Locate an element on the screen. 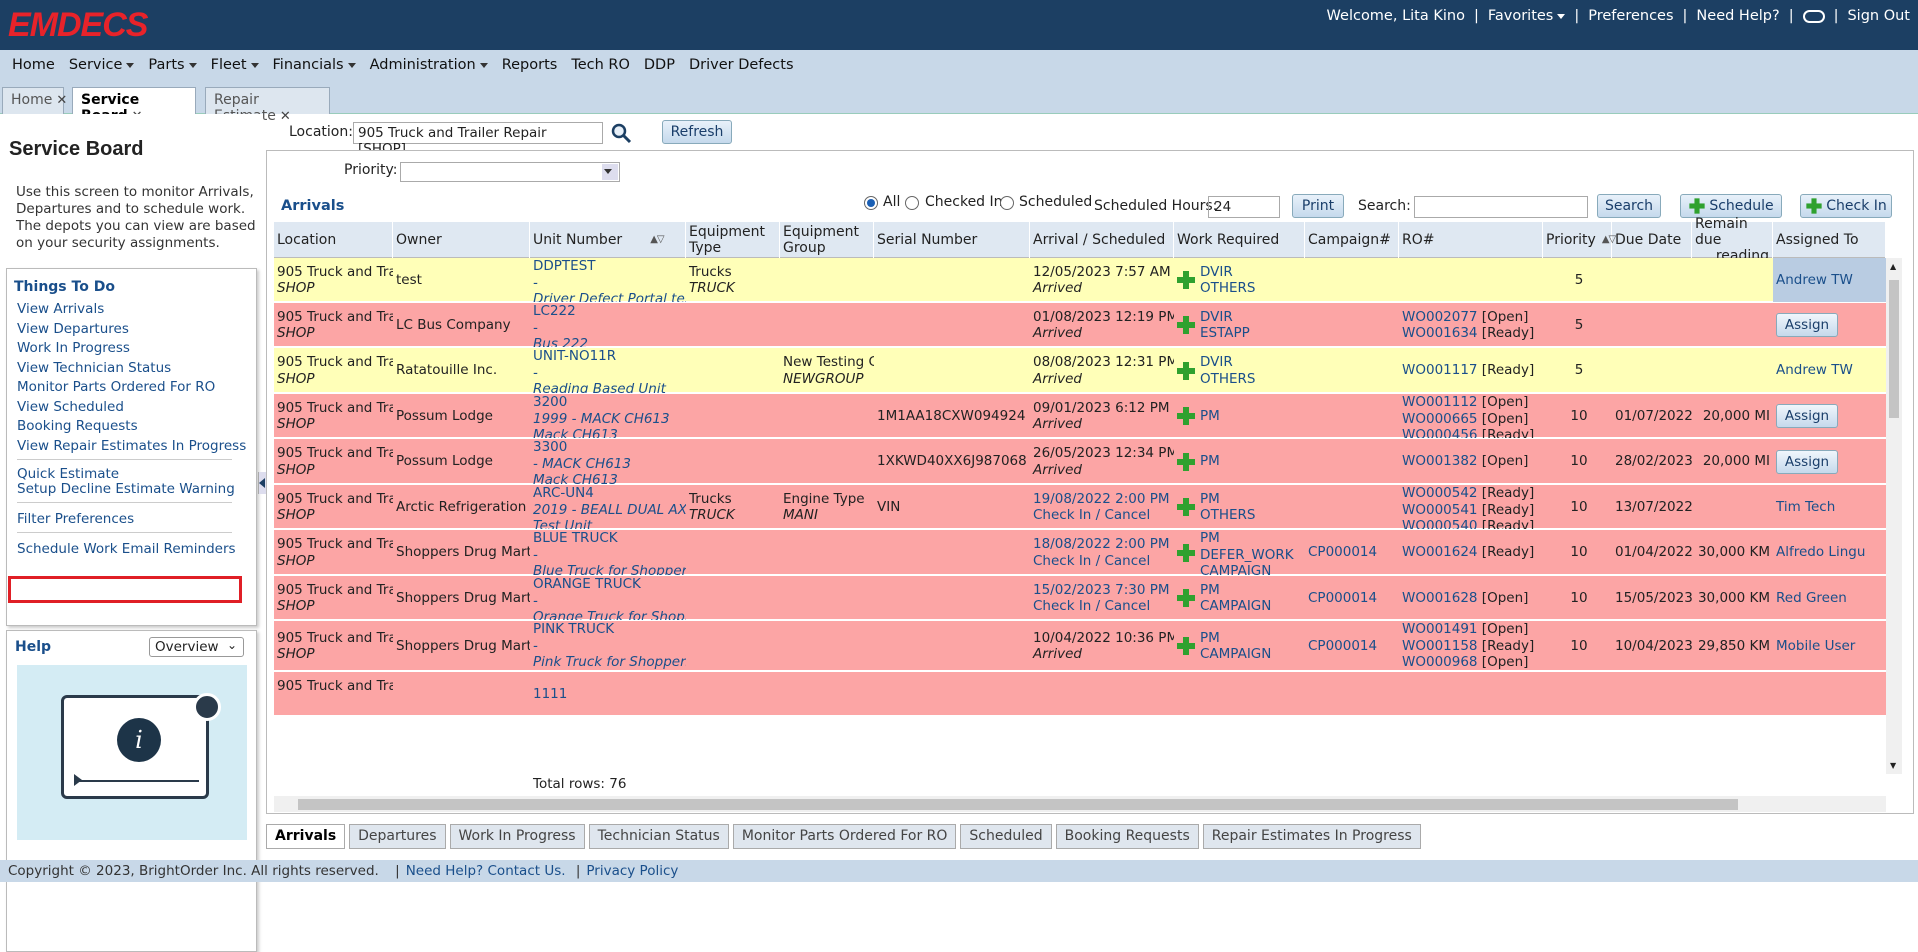 The width and height of the screenshot is (1918, 952). unit-link: 2019 - BEALL DUAL AXLE is located at coordinates (609, 509).